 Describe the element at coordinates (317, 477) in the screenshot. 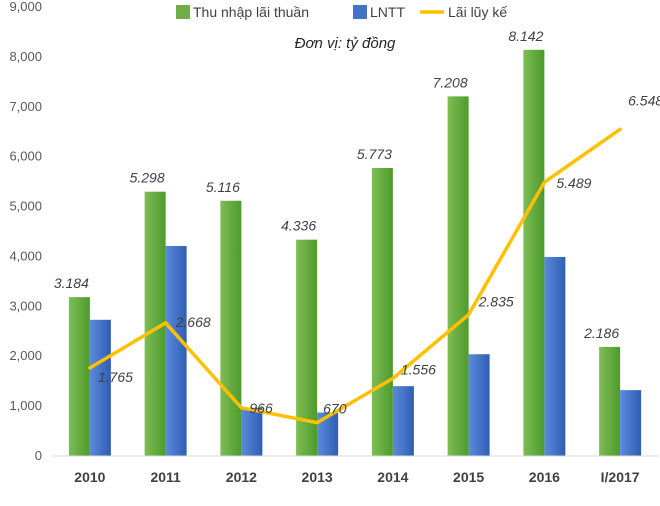

I see `x-tick-label: 2013` at that location.